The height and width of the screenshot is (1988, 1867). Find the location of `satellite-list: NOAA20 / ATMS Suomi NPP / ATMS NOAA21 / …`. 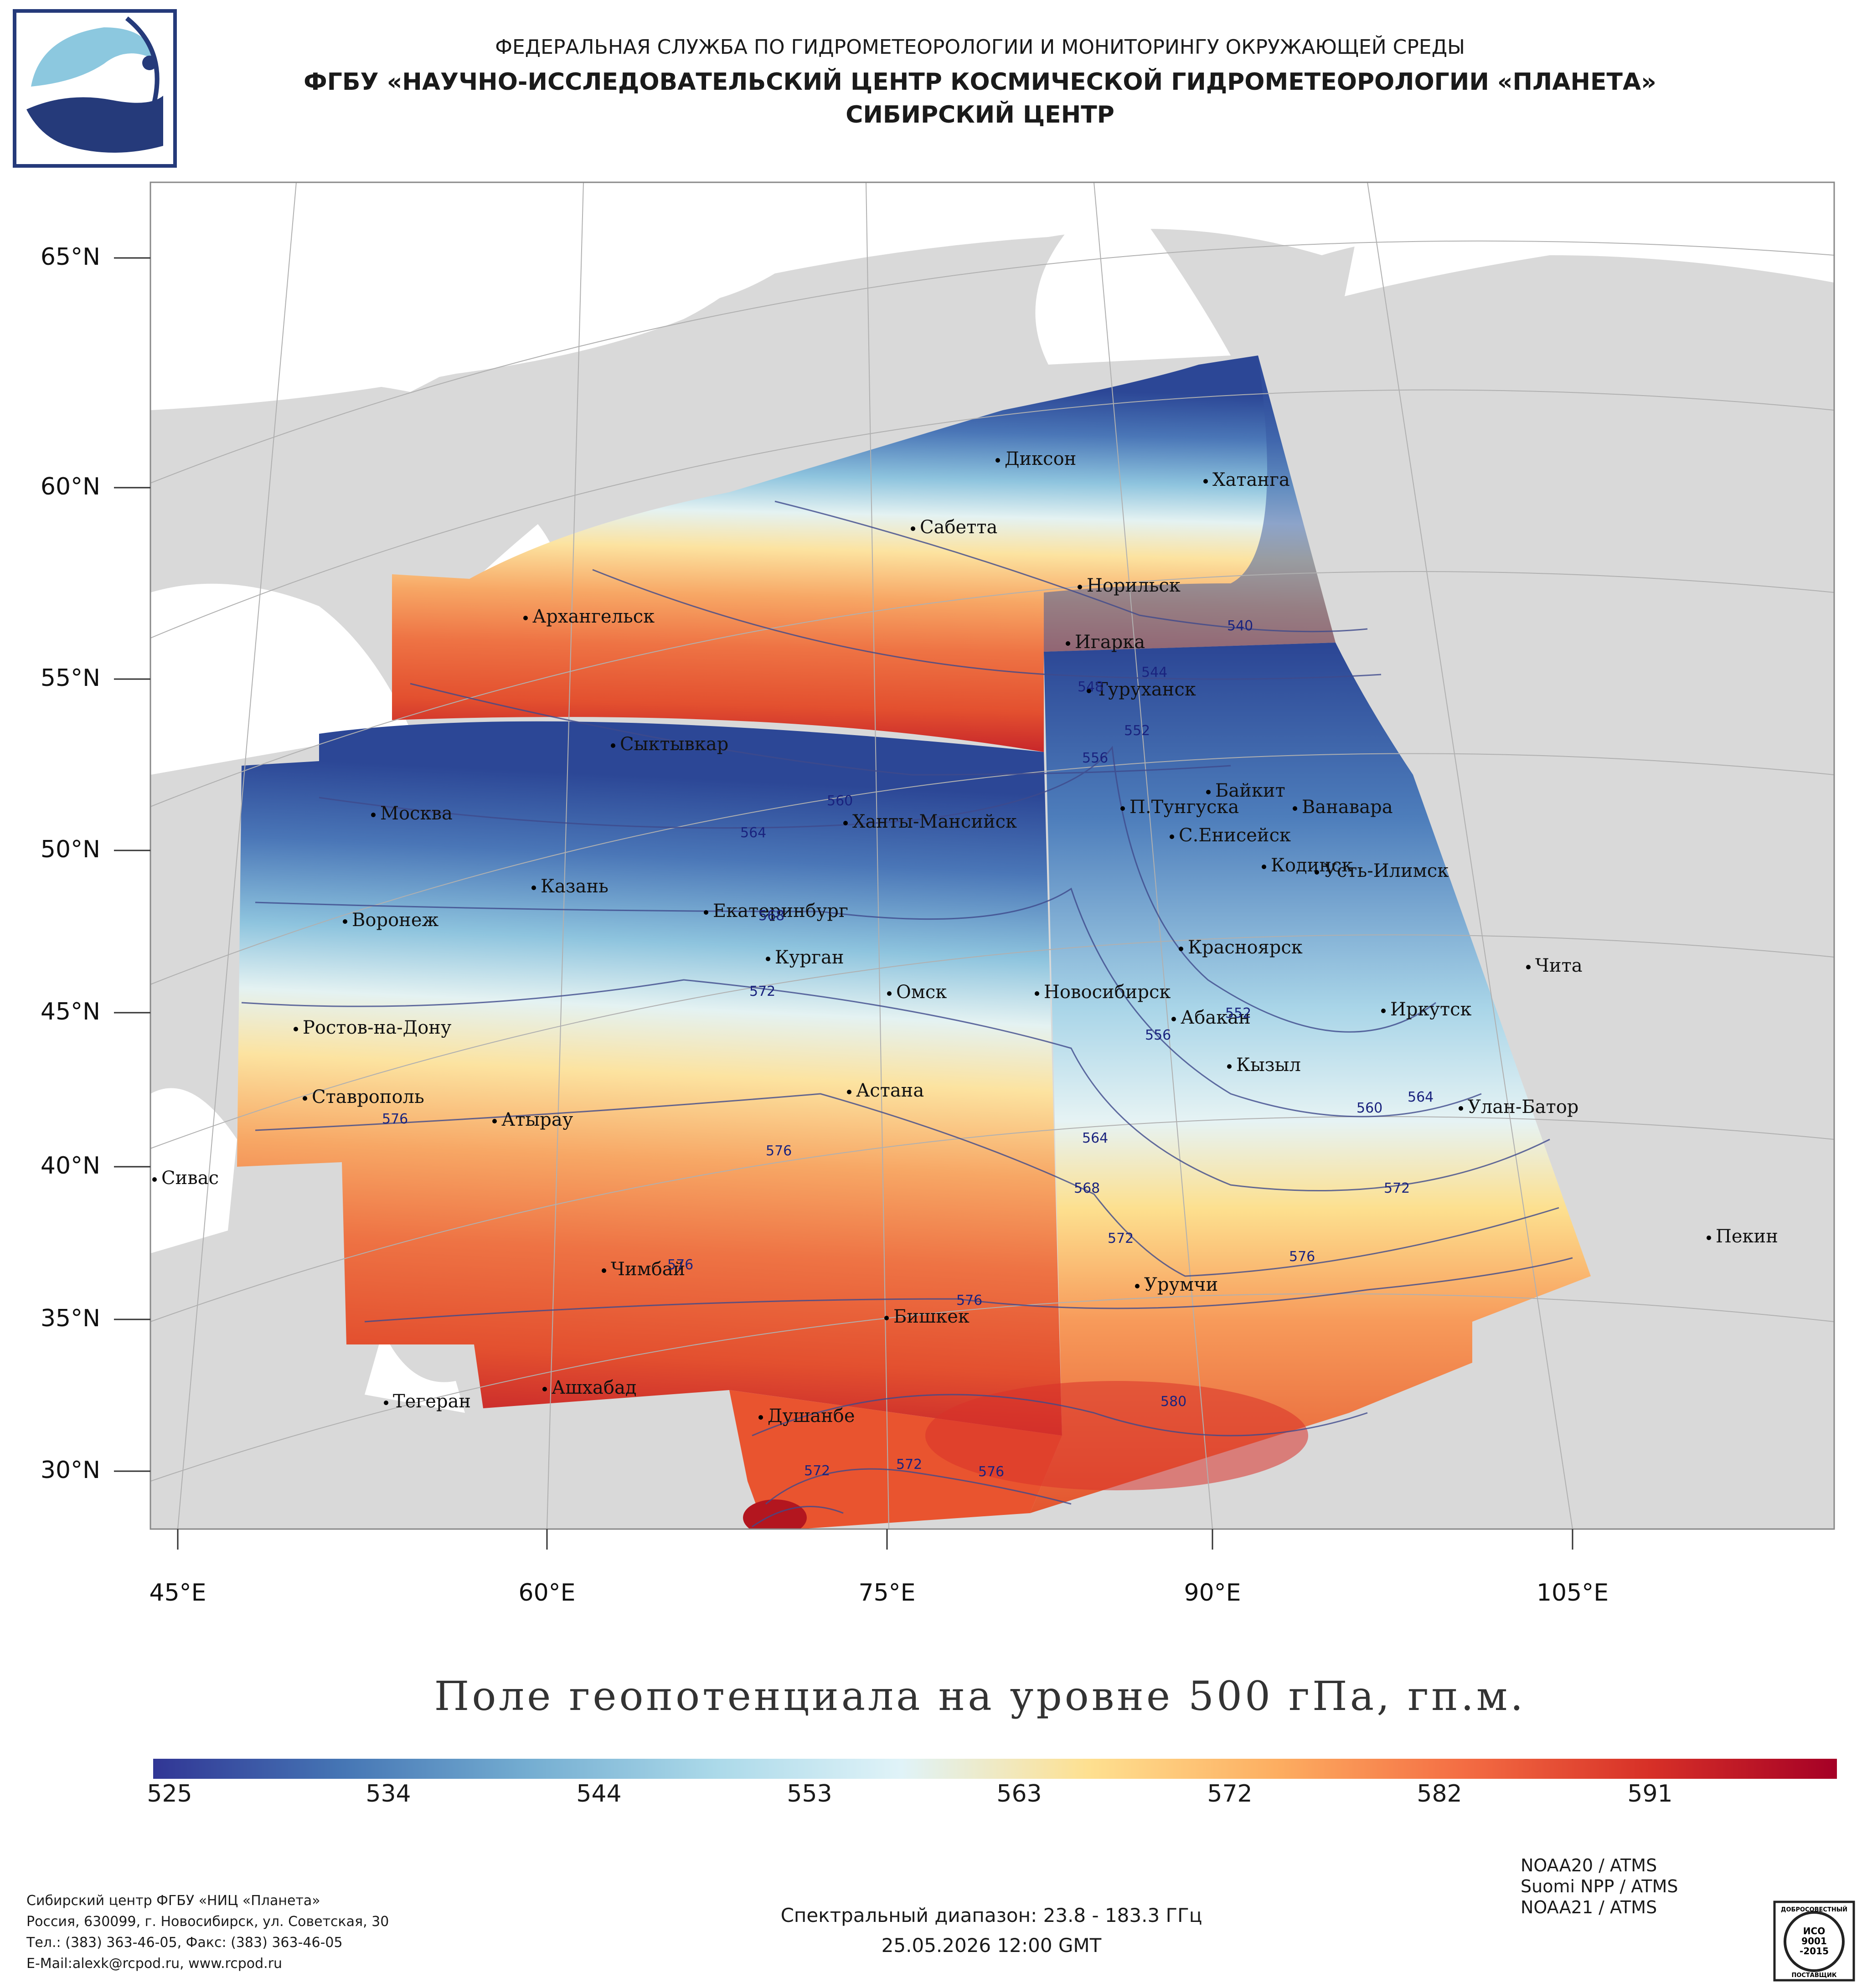

satellite-list: NOAA20 / ATMS Suomi NPP / ATMS NOAA21 / … is located at coordinates (1599, 1887).